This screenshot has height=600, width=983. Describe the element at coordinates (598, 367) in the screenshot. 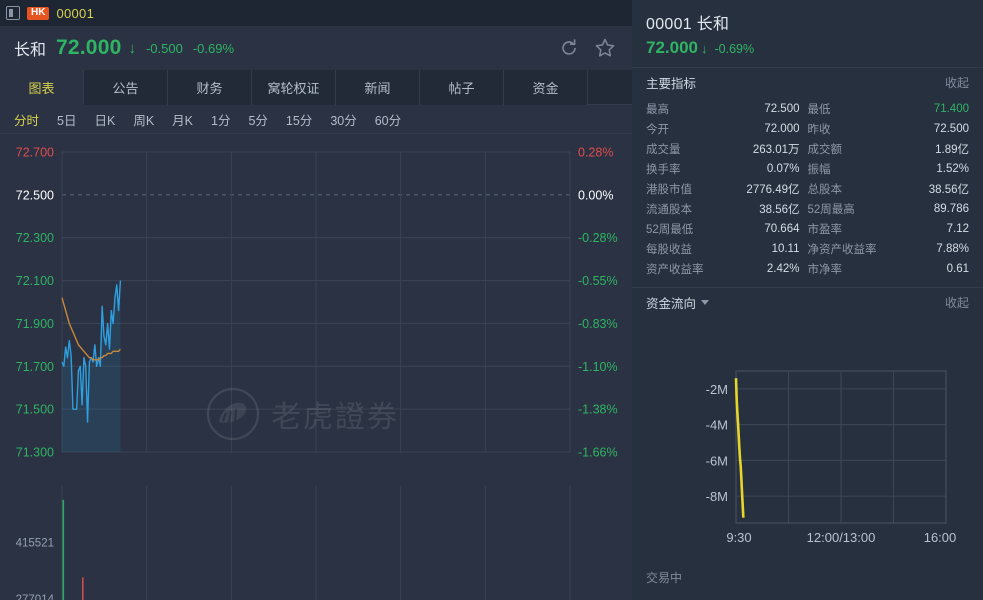

I see `svg-text: -1.10%` at that location.